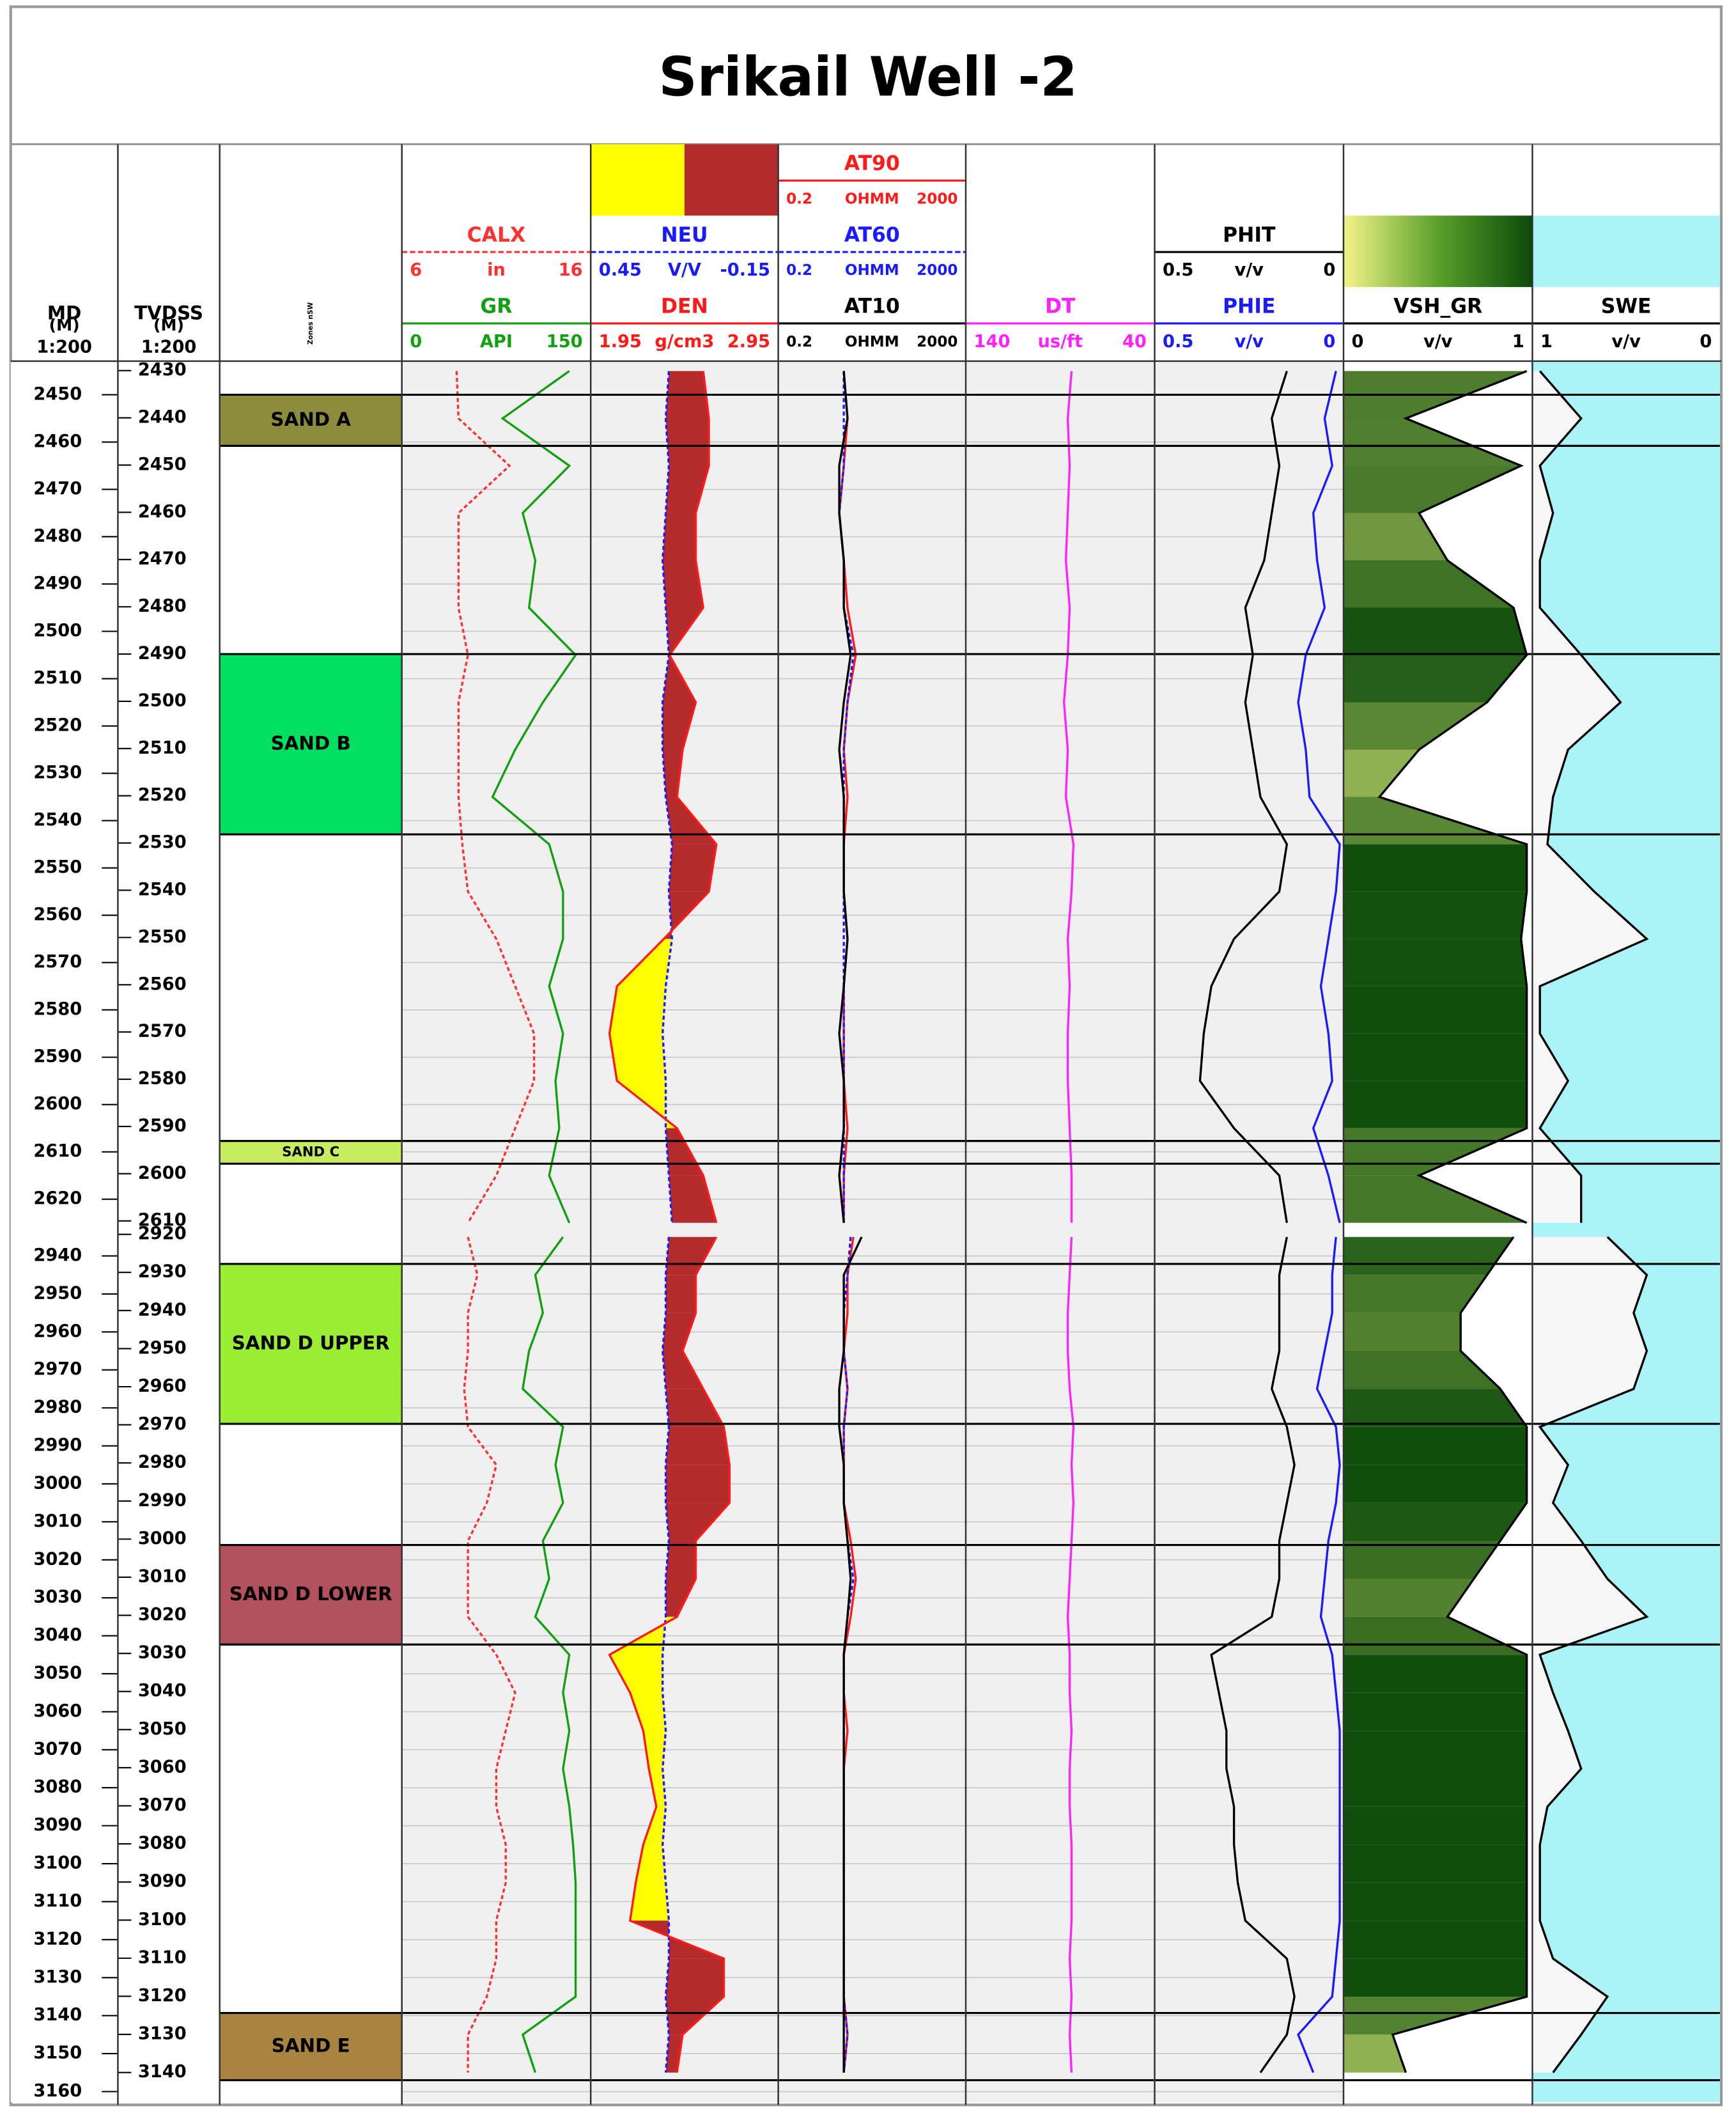  What do you see at coordinates (684, 235) in the screenshot?
I see `curve-name: NEU` at bounding box center [684, 235].